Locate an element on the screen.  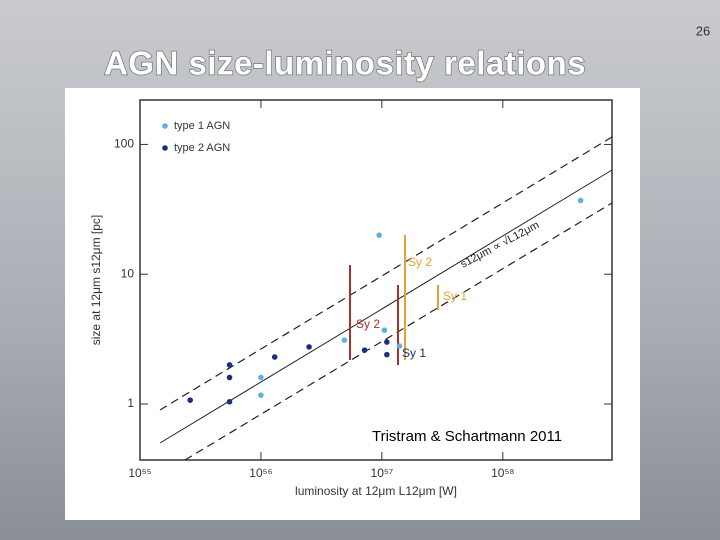
y-tick-label: 100 is located at coordinates (124, 144).